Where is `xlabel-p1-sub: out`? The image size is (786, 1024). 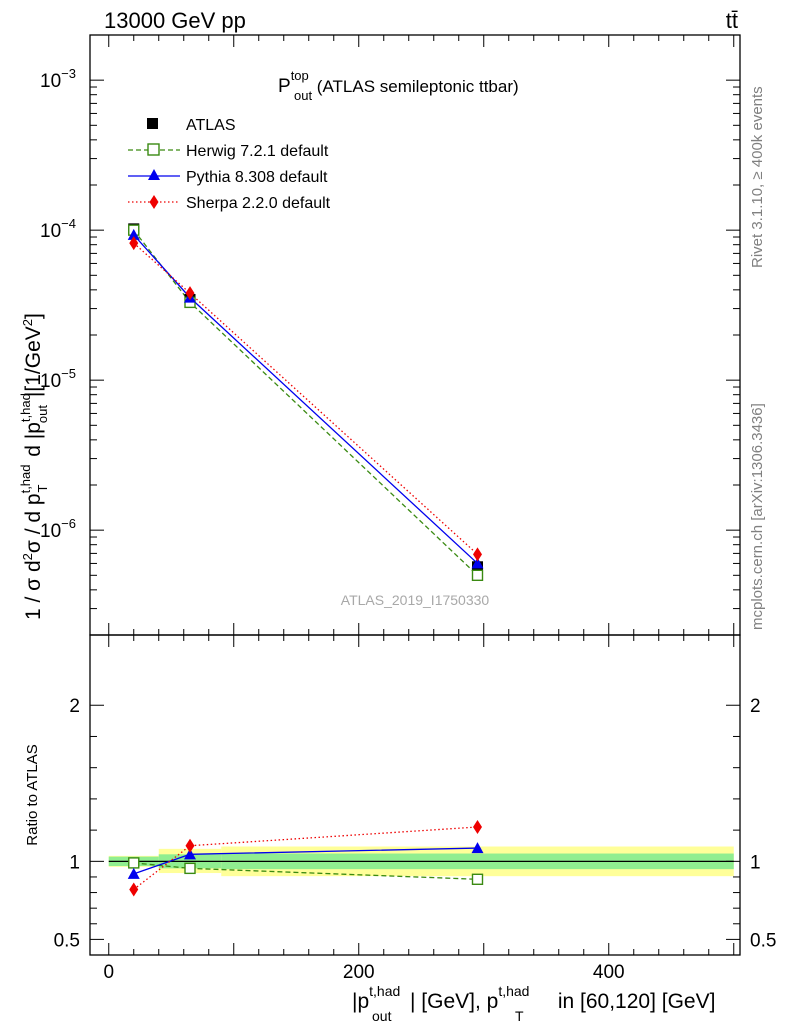 xlabel-p1-sub: out is located at coordinates (382, 1016).